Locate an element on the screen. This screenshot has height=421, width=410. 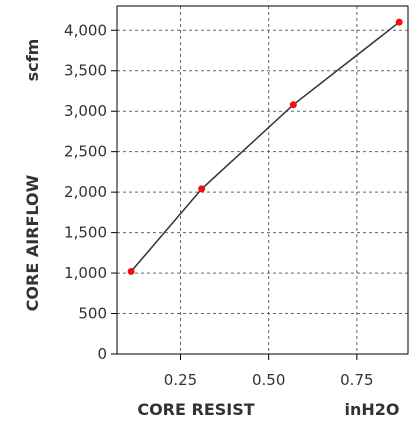
x-tick-label: 0.25 is located at coordinates (180, 380).